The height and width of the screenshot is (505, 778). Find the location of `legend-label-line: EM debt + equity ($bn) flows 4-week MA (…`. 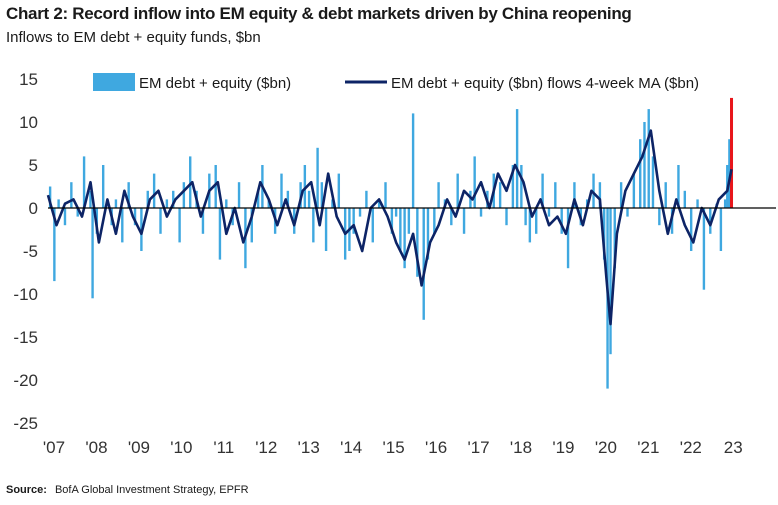

legend-label-line: EM debt + equity ($bn) flows 4-week MA (… is located at coordinates (545, 83).